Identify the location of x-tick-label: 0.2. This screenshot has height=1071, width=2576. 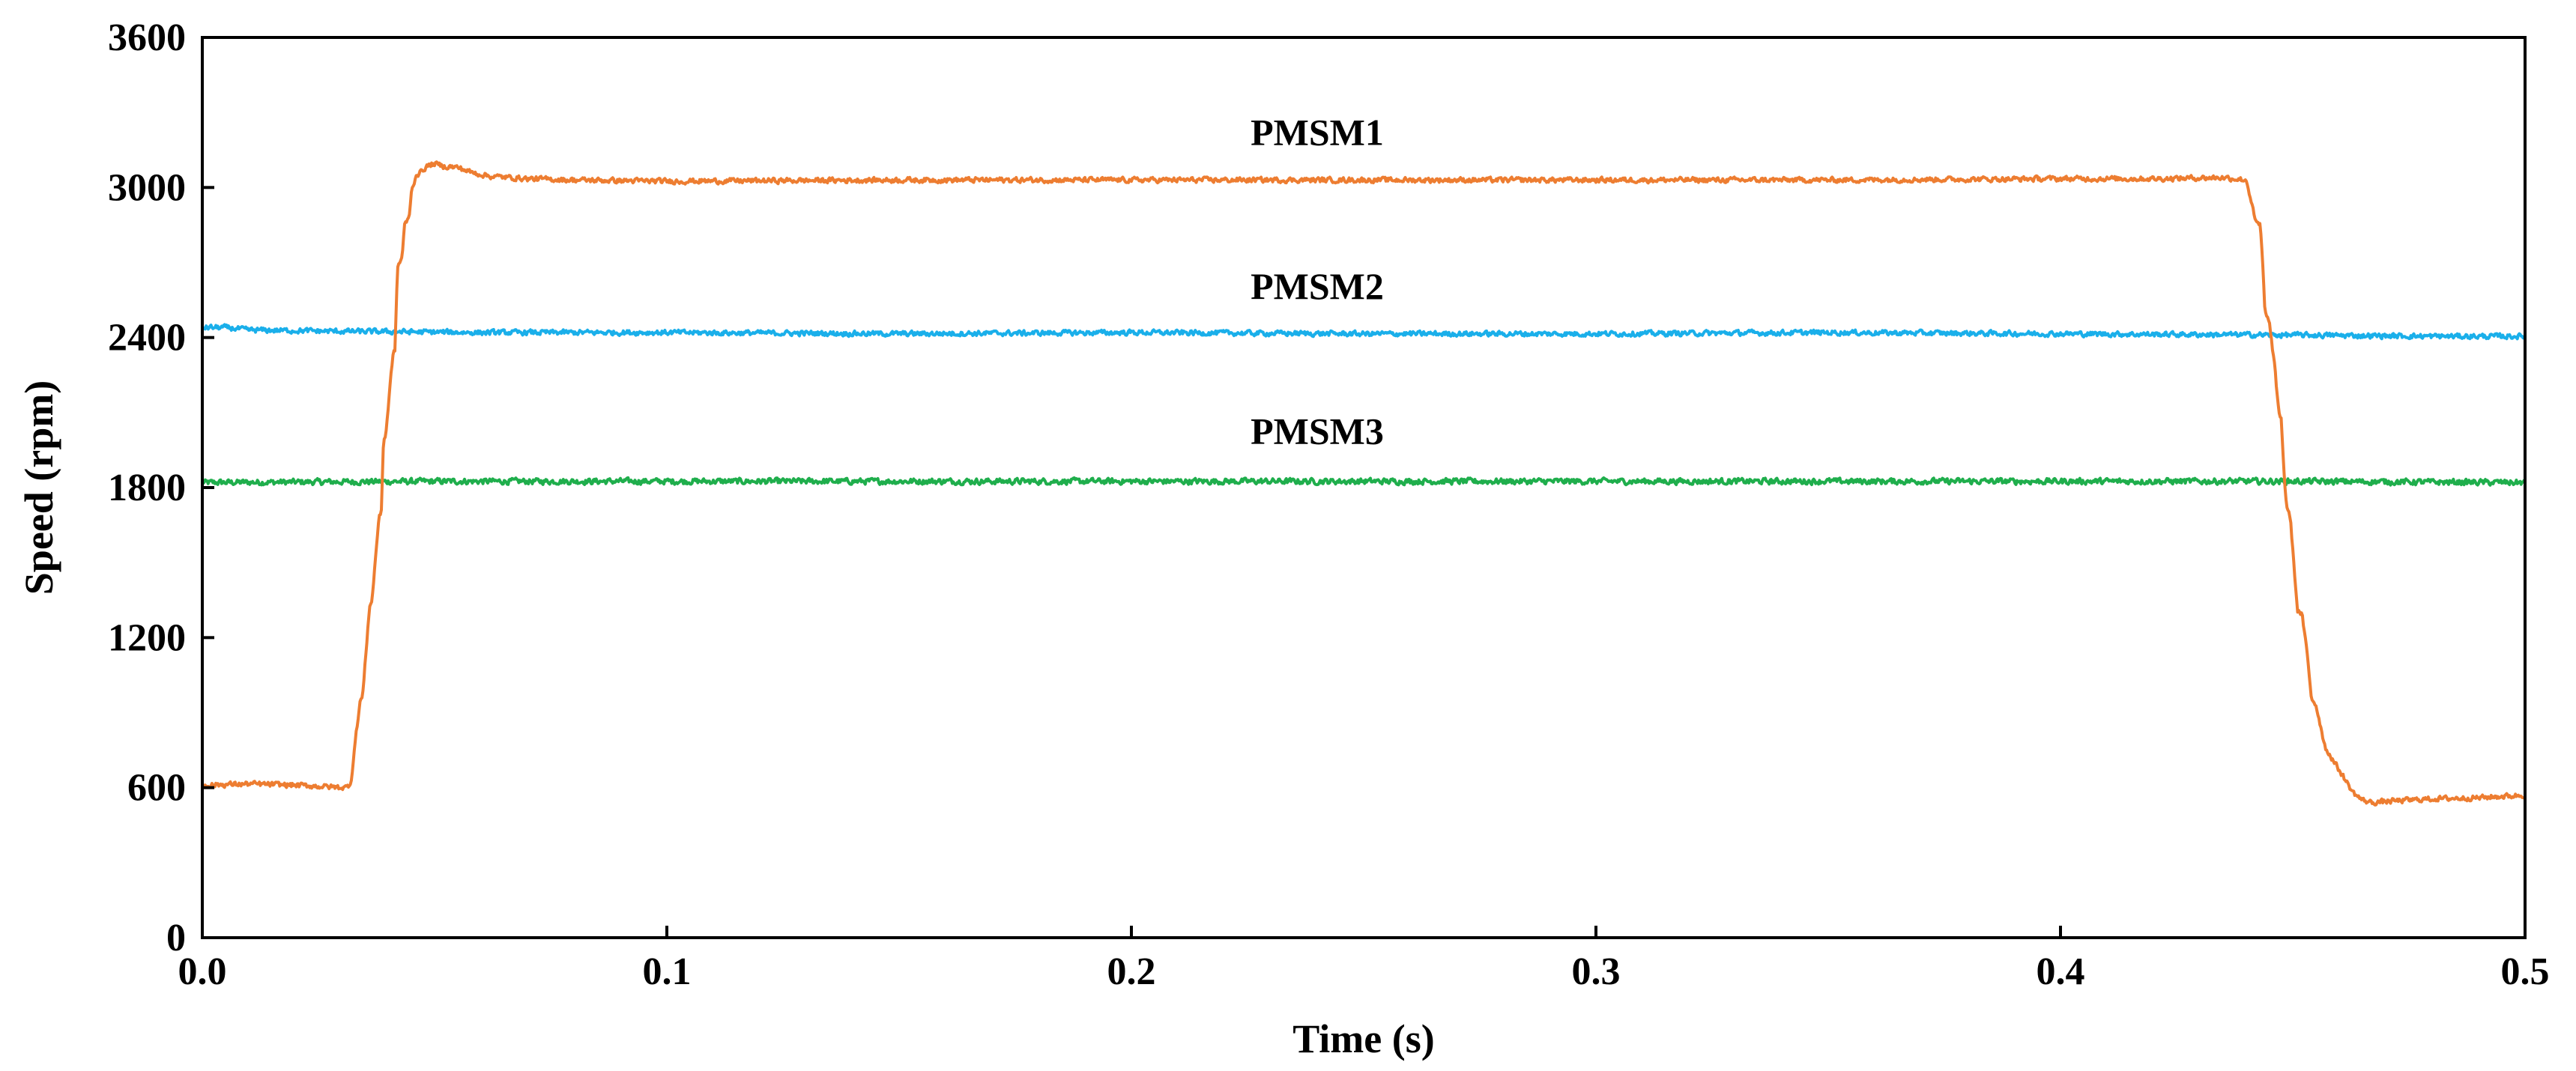
(1131, 971).